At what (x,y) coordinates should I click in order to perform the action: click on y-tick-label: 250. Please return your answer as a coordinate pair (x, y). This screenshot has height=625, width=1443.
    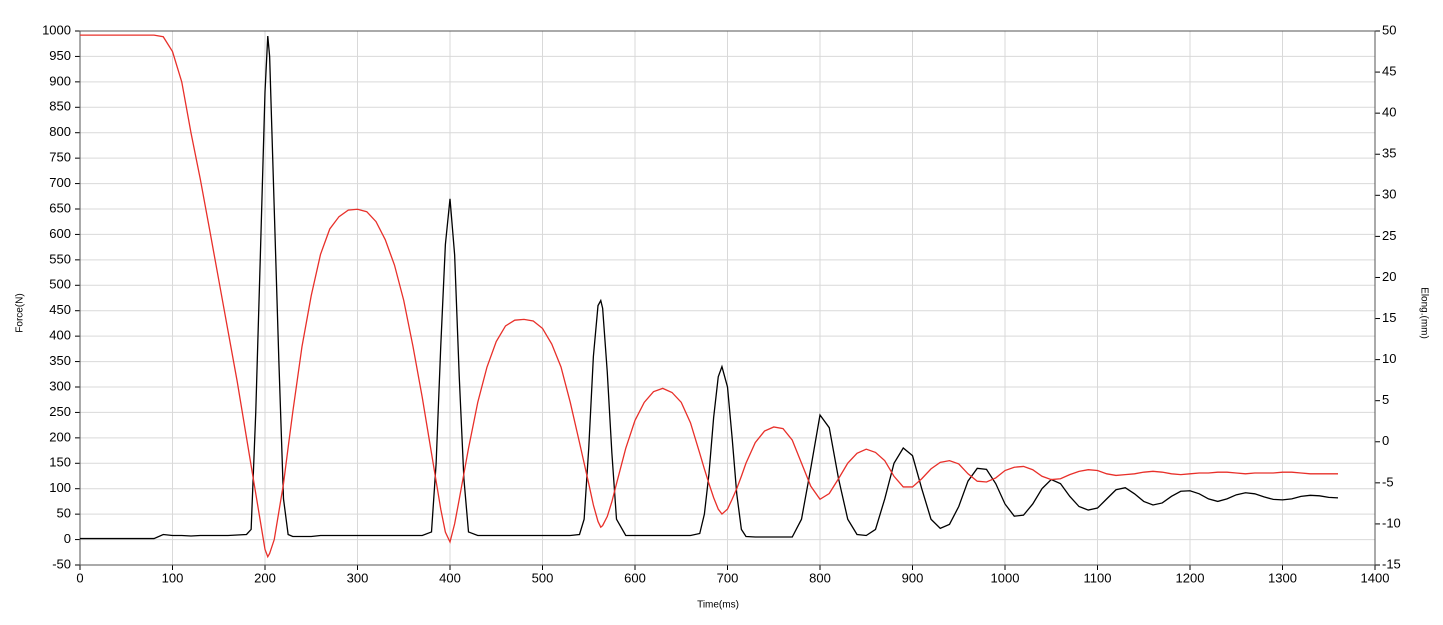
    Looking at the image, I should click on (60, 411).